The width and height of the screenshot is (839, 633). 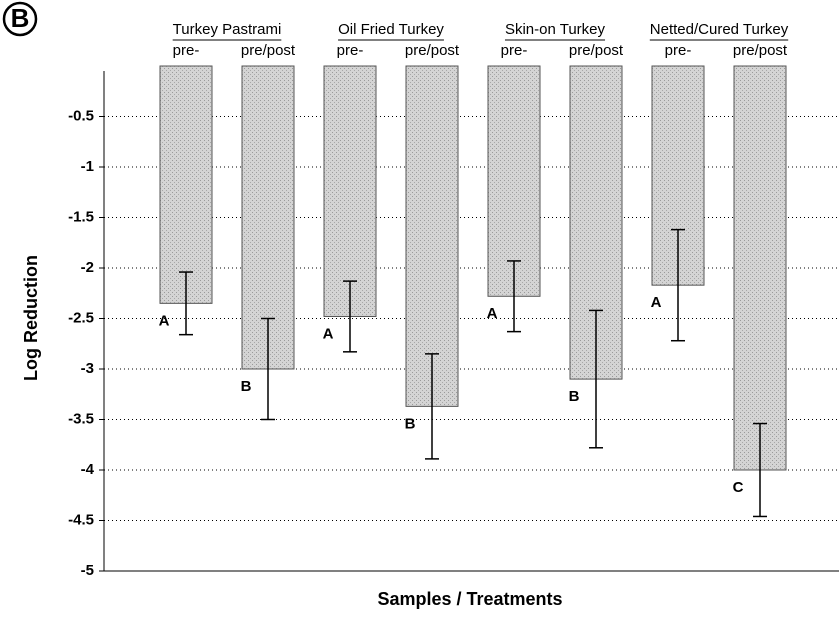 I want to click on panel-label: B, so click(x=20, y=18).